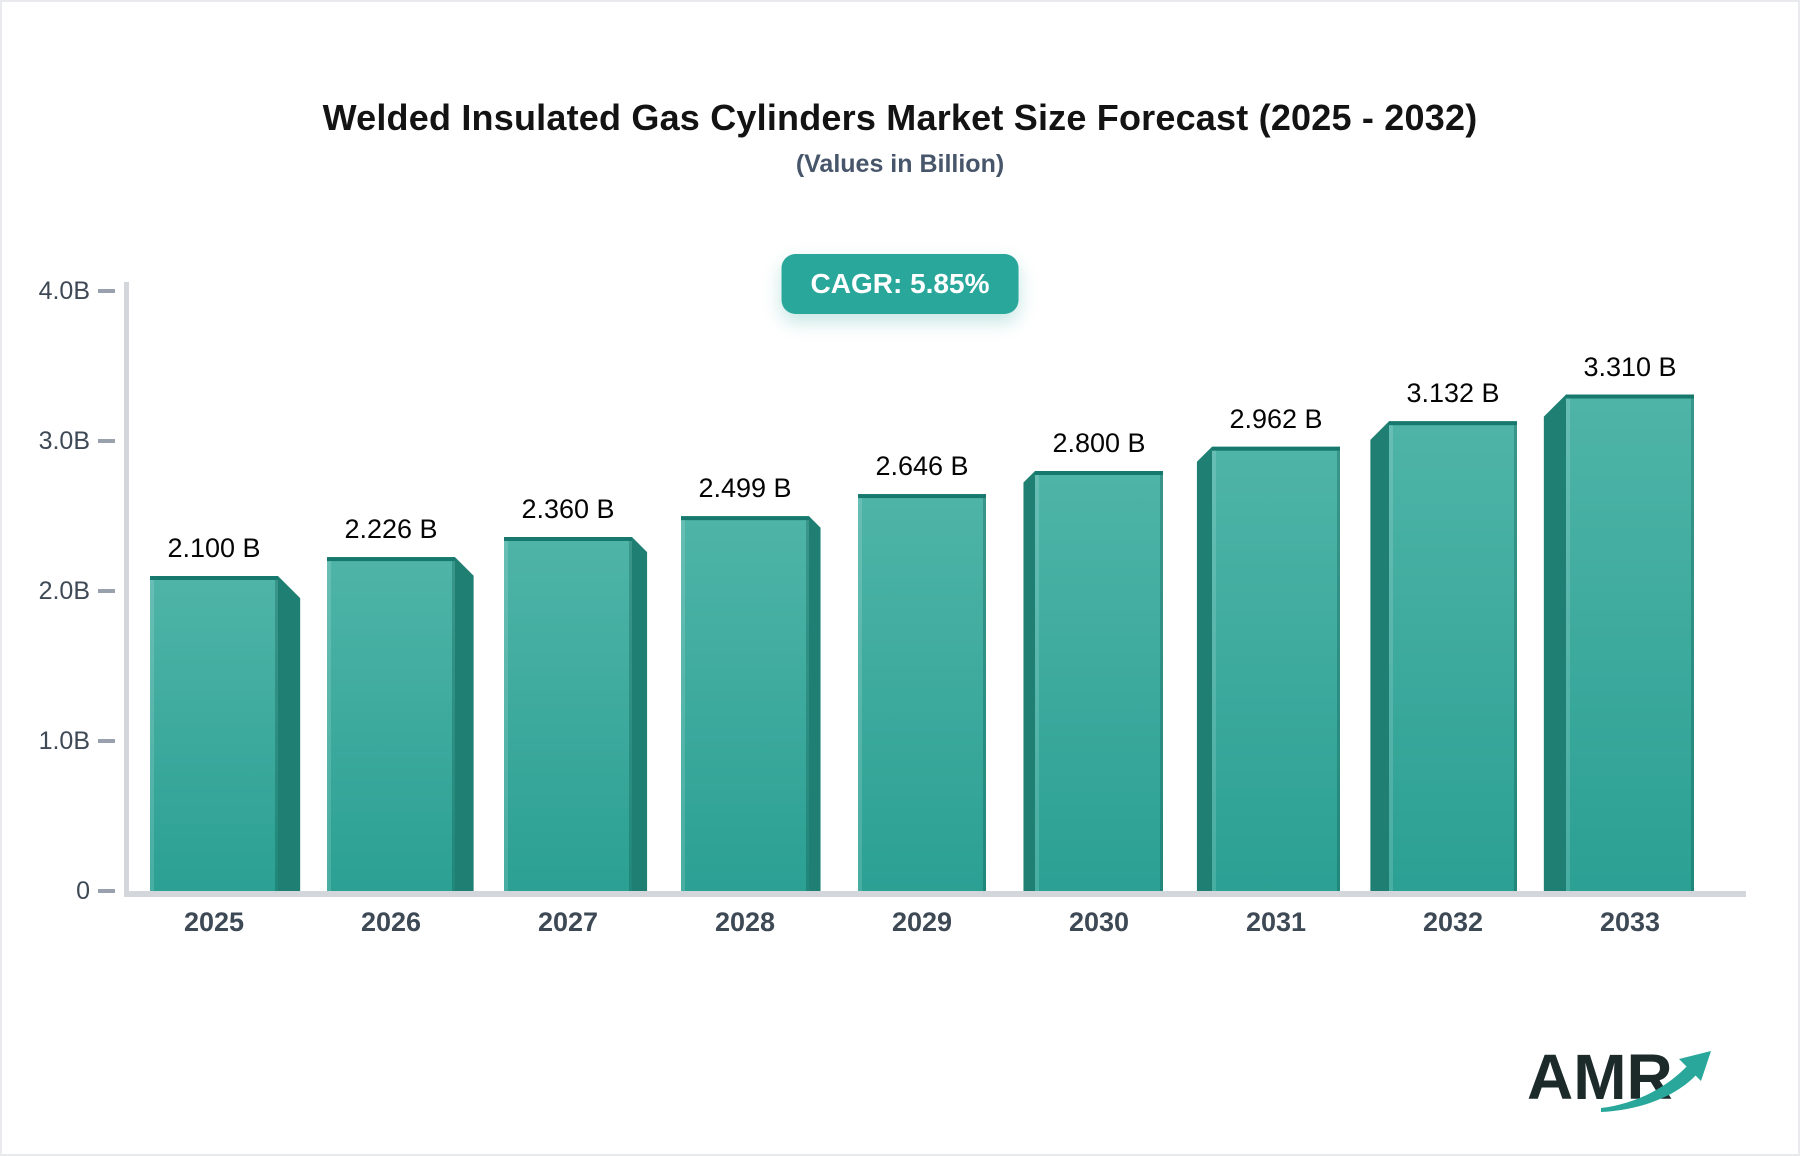 This screenshot has width=1800, height=1156. What do you see at coordinates (900, 284) in the screenshot?
I see `cagr-badge: CAGR: 5.85%` at bounding box center [900, 284].